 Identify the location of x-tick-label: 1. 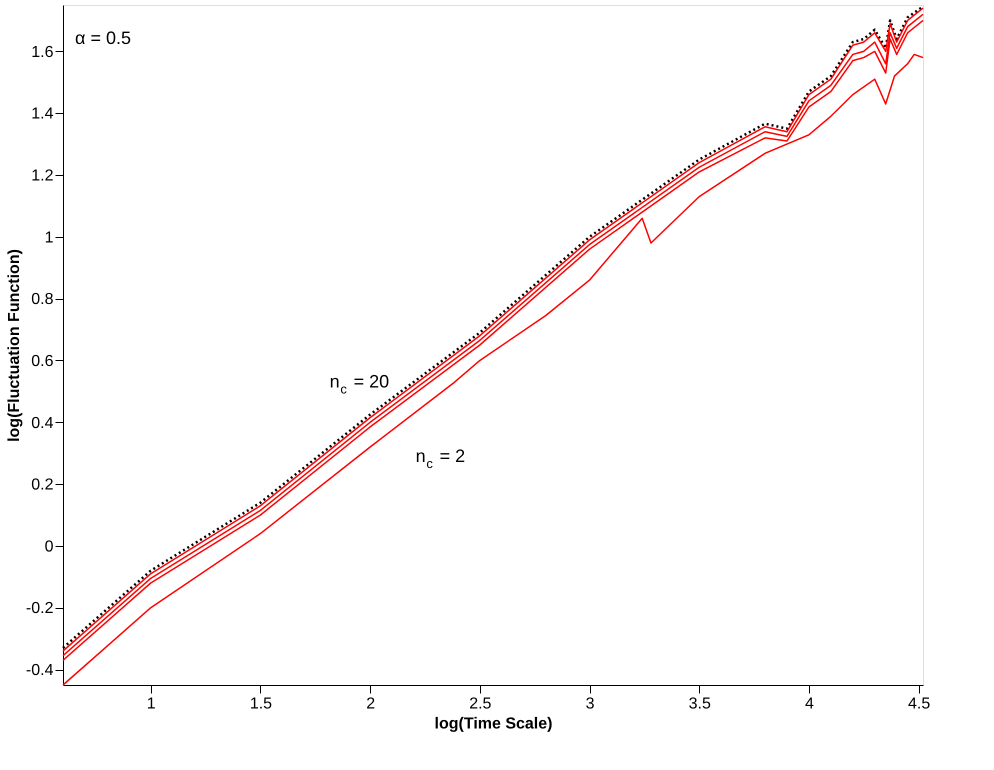
(151, 704).